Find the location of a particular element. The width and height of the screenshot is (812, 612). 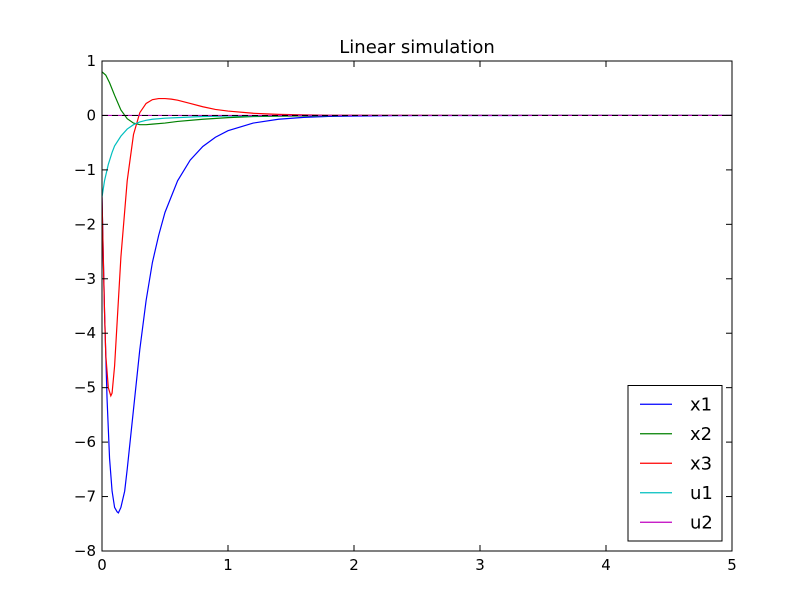

legend-label-u1: u1 is located at coordinates (701, 493).